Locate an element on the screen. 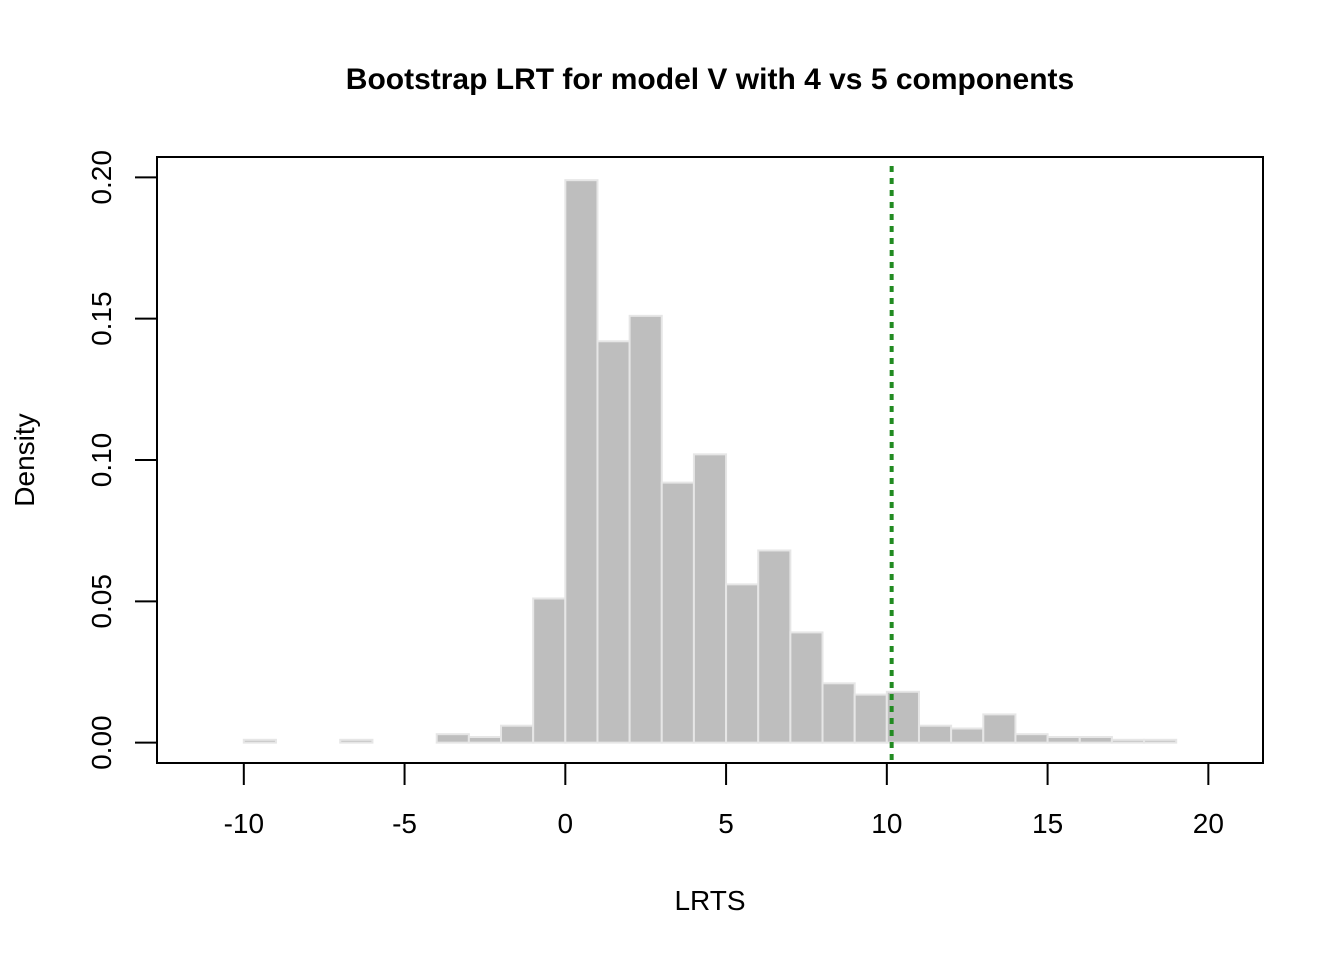 Image resolution: width=1344 pixels, height=960 pixels. x-tick-label: -5 is located at coordinates (404, 823).